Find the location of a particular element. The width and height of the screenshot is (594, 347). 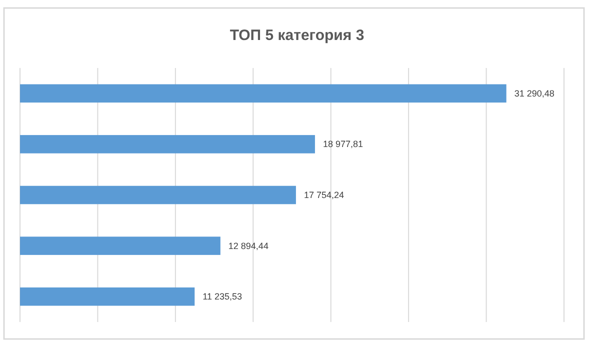

data-label: 31 290,48 is located at coordinates (534, 93).